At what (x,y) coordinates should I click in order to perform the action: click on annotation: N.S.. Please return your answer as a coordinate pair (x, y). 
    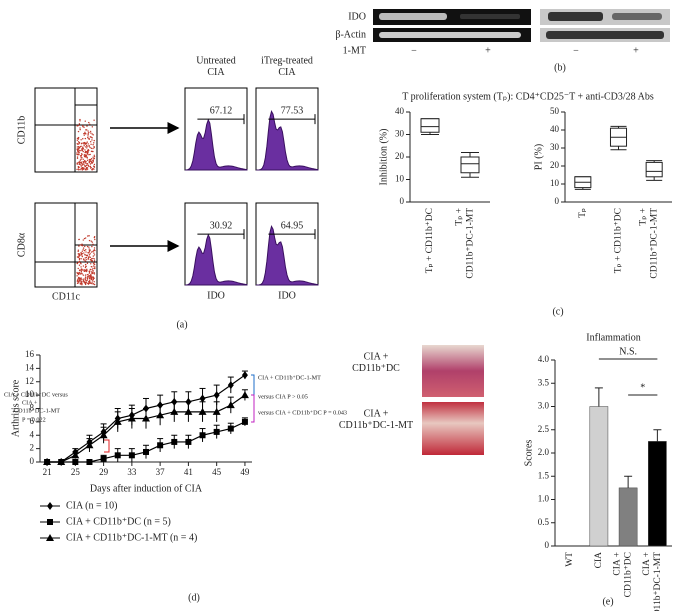
    Looking at the image, I should click on (628, 351).